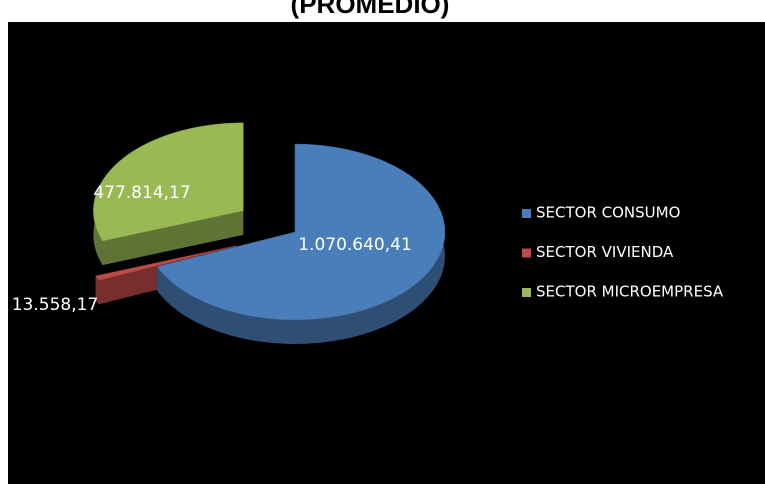 The width and height of the screenshot is (765, 484). Describe the element at coordinates (55, 305) in the screenshot. I see `data-label: 13.558,17` at that location.